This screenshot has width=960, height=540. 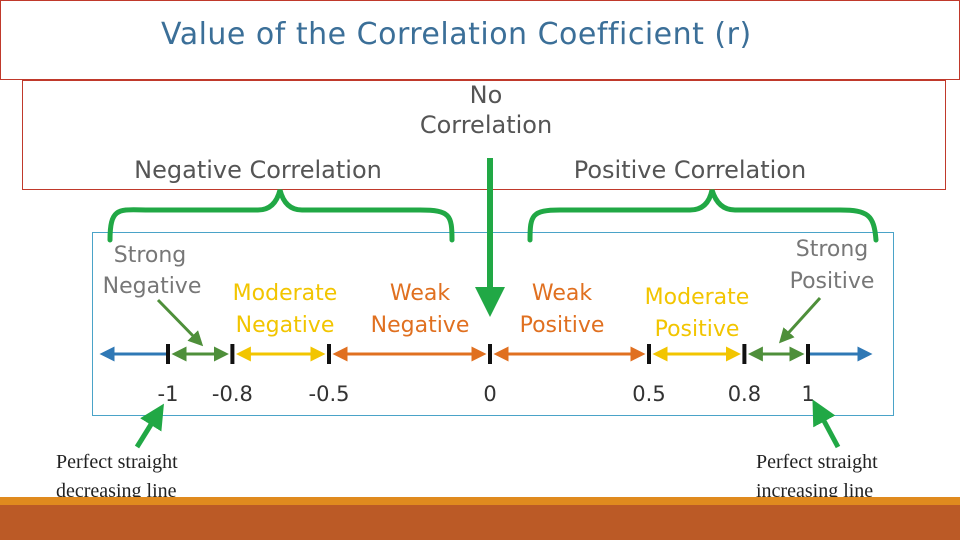 I want to click on no-correlation-label-line2: Correlation, so click(x=486, y=125).